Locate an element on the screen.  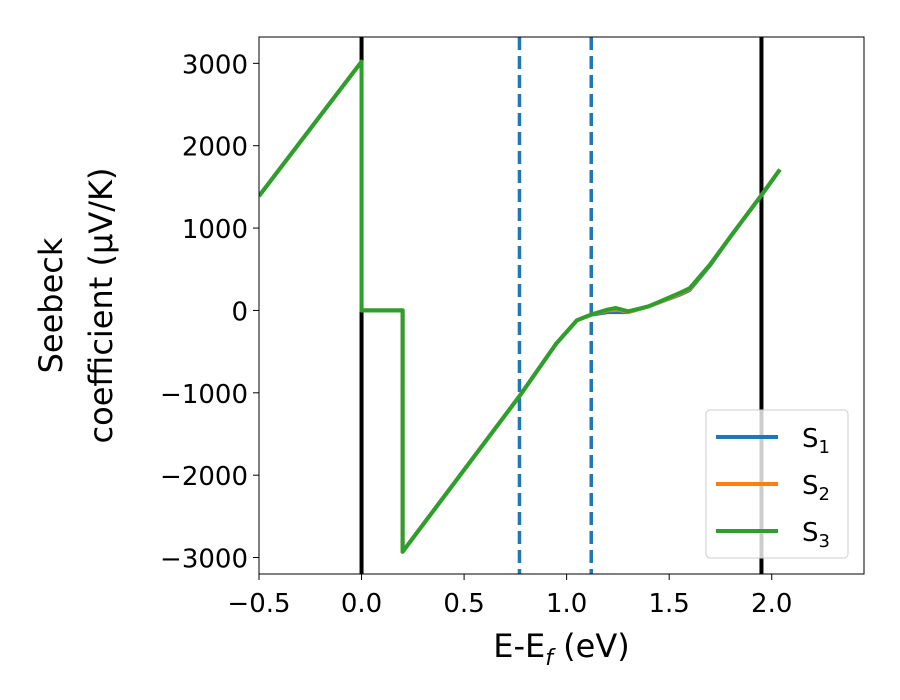
y-tick-label: 1000 is located at coordinates (215, 230).